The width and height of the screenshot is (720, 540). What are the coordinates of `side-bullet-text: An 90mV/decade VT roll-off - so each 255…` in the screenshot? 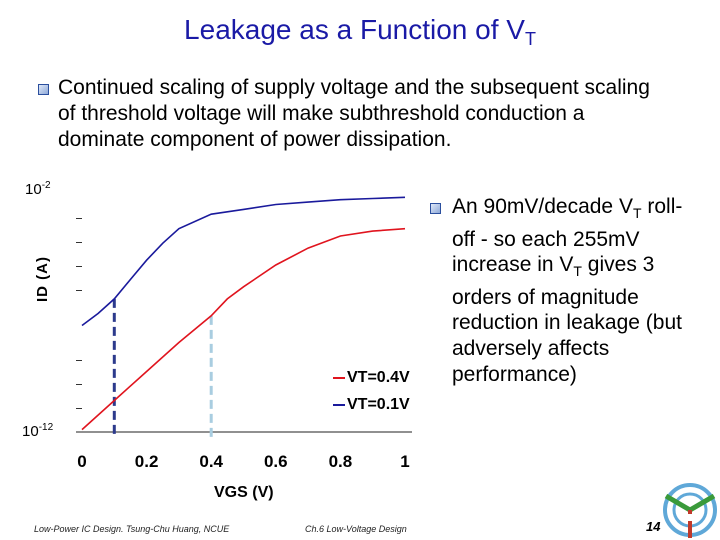 It's located at (567, 290).